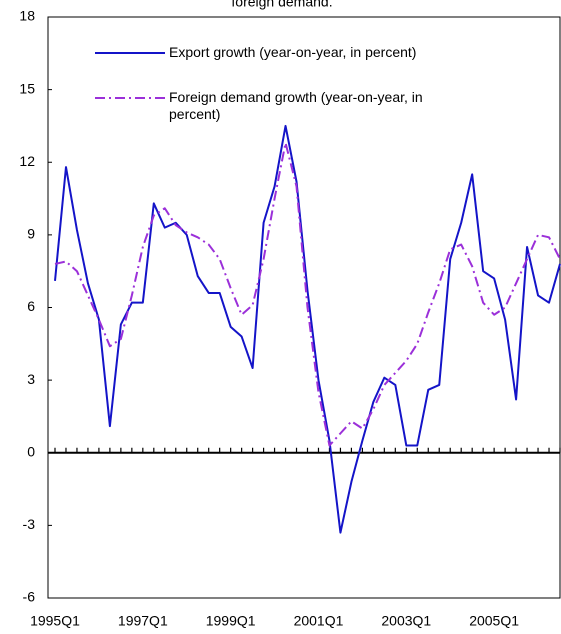  What do you see at coordinates (281, 5) in the screenshot?
I see `chart-title: foreign demand.` at bounding box center [281, 5].